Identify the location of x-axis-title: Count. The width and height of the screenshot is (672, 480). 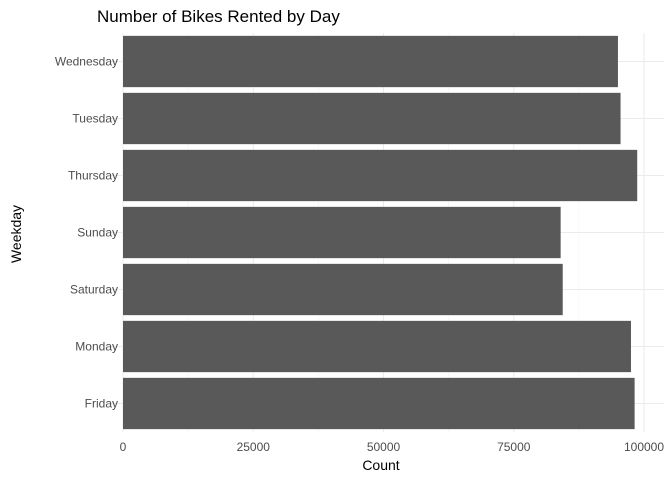
(380, 465).